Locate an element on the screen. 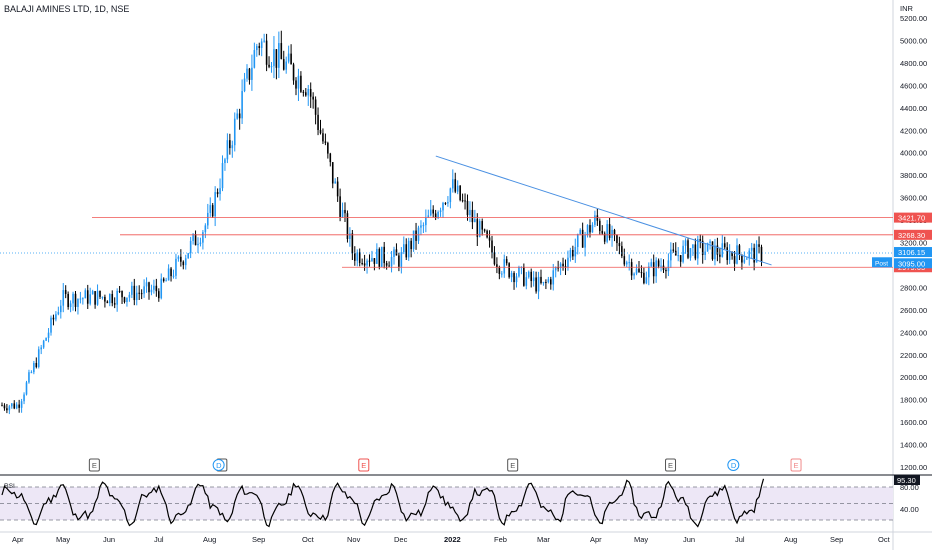 Image resolution: width=932 pixels, height=555 pixels. y-tick-label: 2000.00 is located at coordinates (913, 377).